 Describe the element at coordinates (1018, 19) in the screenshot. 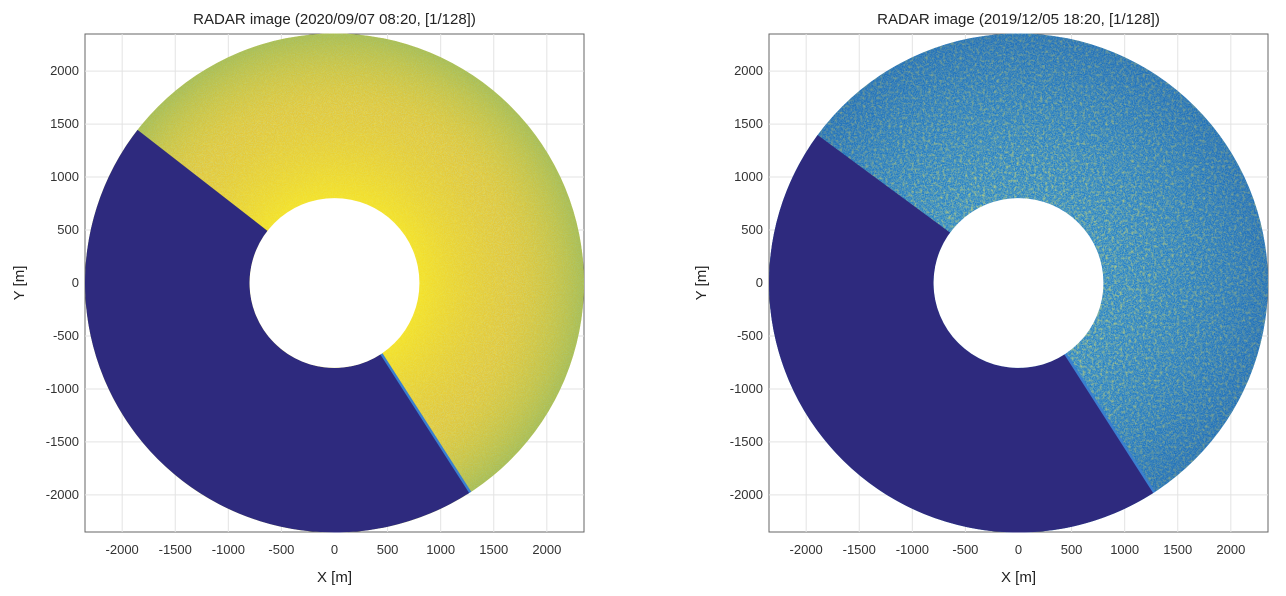

I see `chart-title: RADAR image (2019/12/05 18:20, [1/128])` at that location.